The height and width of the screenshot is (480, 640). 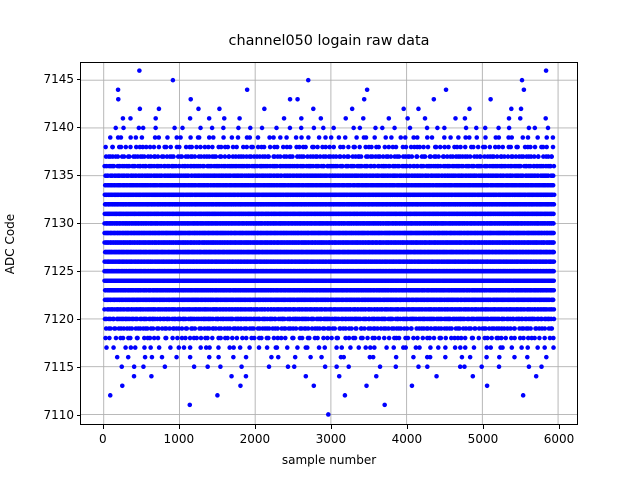 I want to click on x-tick-label: 5000, so click(x=483, y=439).